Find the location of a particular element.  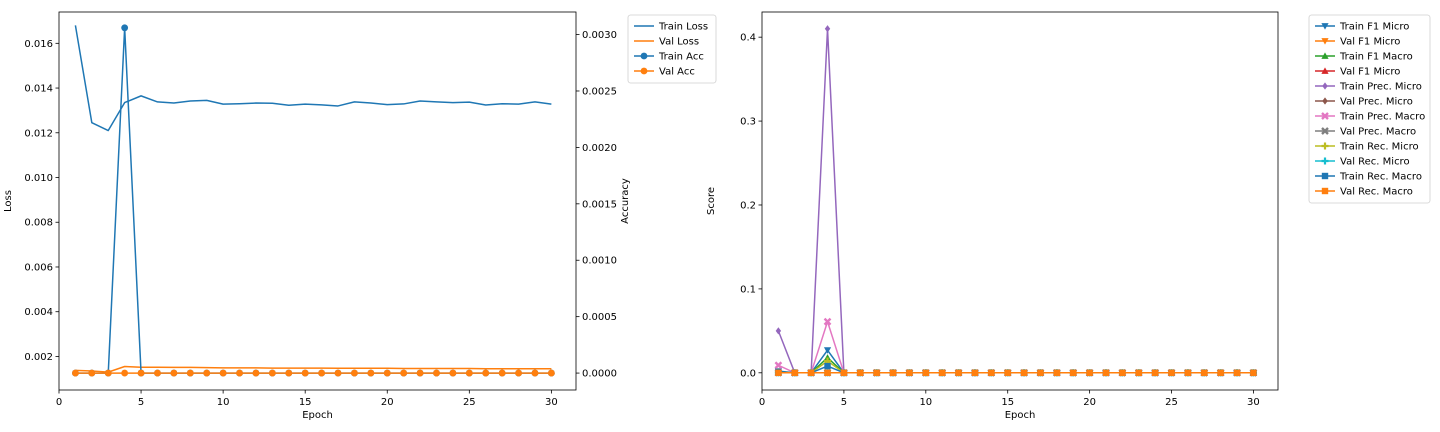

series-val-acc is located at coordinates (313, 373).